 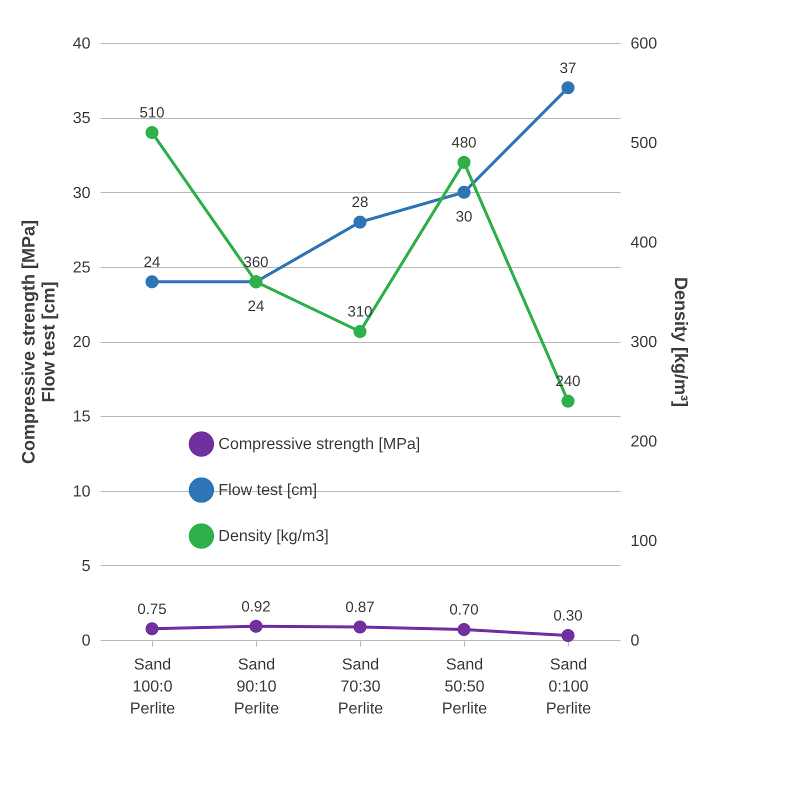 I want to click on x-tick-label: Sand 50:50 Perlite, so click(x=465, y=687).